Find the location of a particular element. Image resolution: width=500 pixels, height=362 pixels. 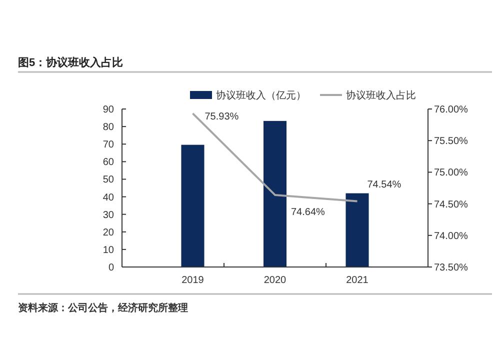

x-tick-label: 2020 is located at coordinates (275, 280).